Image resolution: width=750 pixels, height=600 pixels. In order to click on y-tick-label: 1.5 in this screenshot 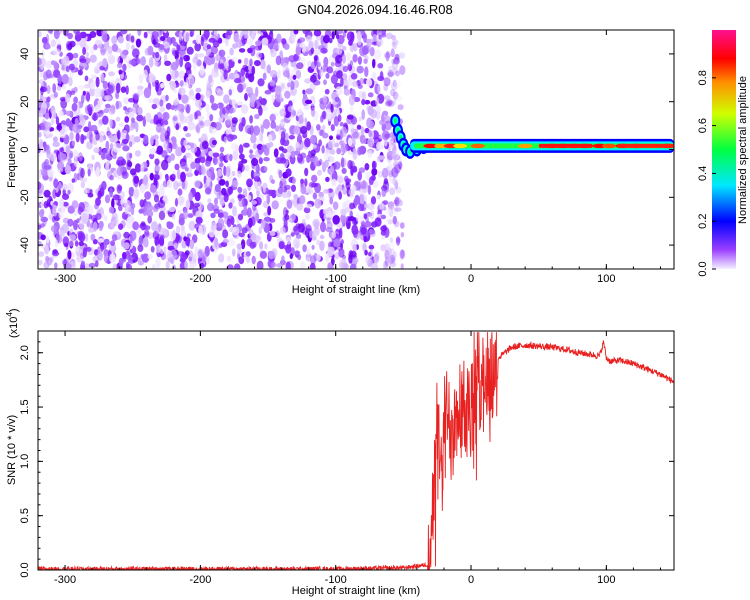, I will do `click(25, 406)`.